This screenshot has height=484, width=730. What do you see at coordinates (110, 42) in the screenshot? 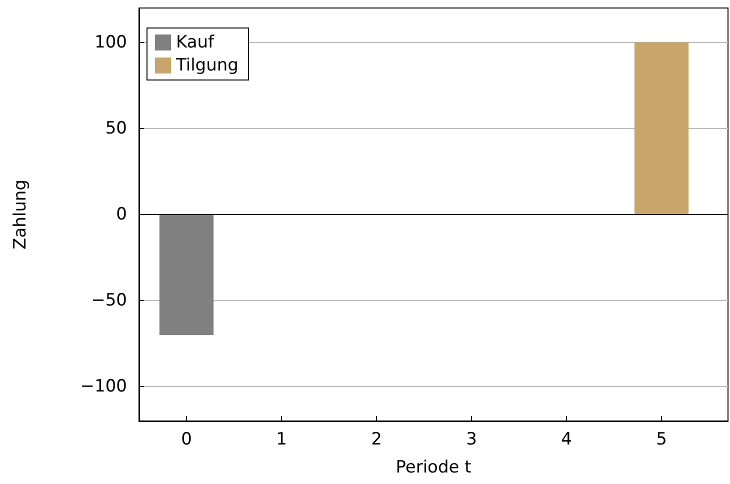
I see `y-tick-label: 100` at bounding box center [110, 42].